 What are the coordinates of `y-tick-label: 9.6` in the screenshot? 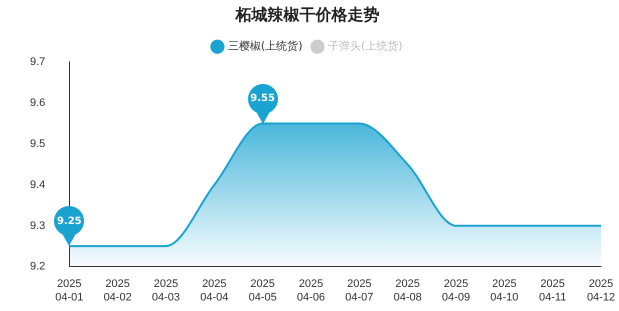 It's located at (38, 103).